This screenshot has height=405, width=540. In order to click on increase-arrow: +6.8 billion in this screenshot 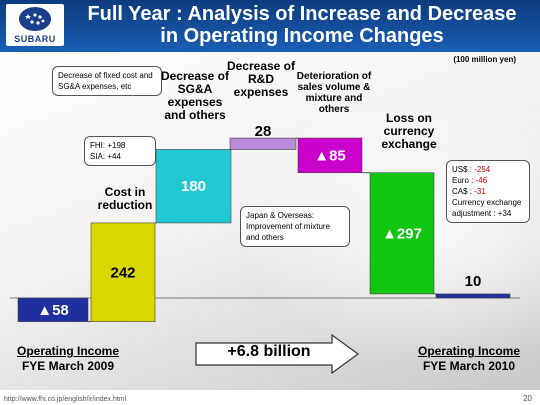, I will do `click(277, 354)`.